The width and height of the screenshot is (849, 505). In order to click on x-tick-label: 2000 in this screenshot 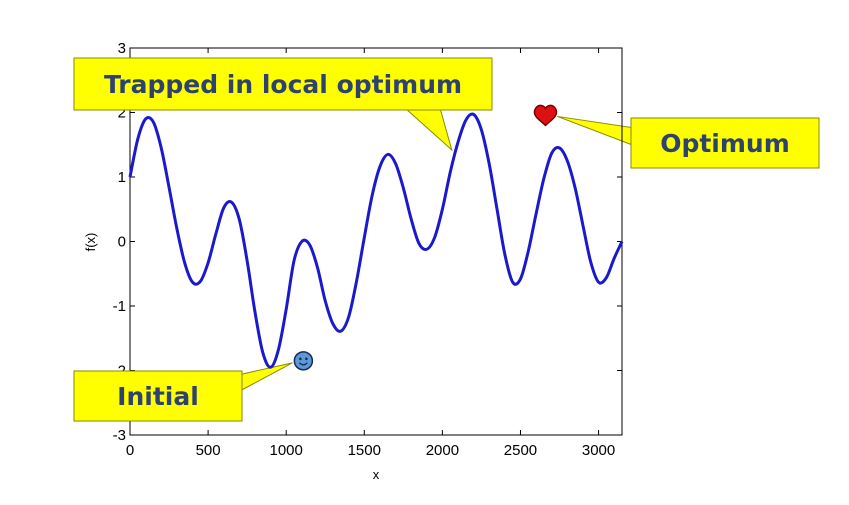, I will do `click(442, 450)`.